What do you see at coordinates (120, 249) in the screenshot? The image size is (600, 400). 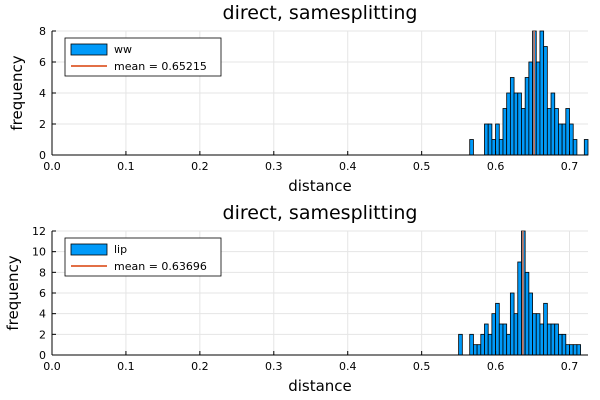 I see `legend-label-histogram: lip` at bounding box center [120, 249].